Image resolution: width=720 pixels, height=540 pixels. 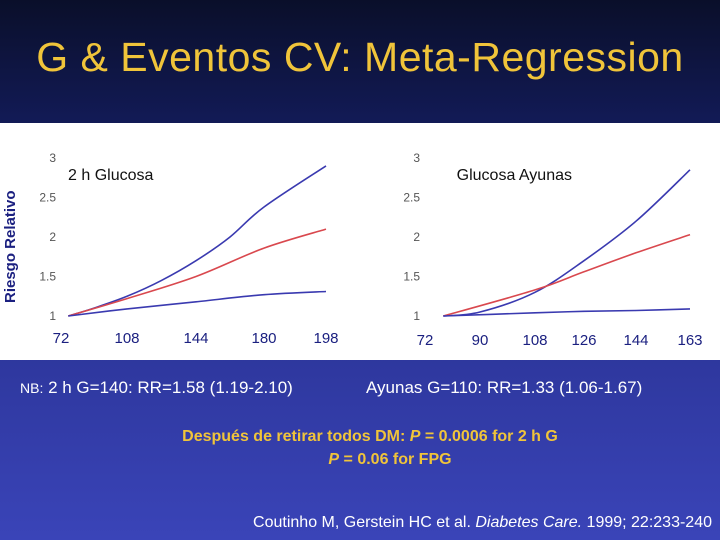 I want to click on conclusion-line-2: P = 0.06 for FPG, so click(x=390, y=460).